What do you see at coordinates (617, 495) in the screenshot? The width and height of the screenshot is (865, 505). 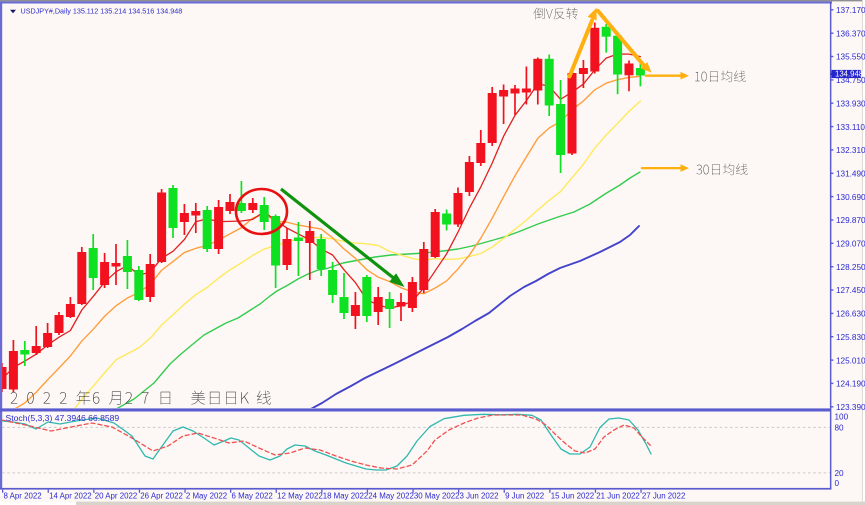 I see `svg-text: 21 Jun 2022` at bounding box center [617, 495].